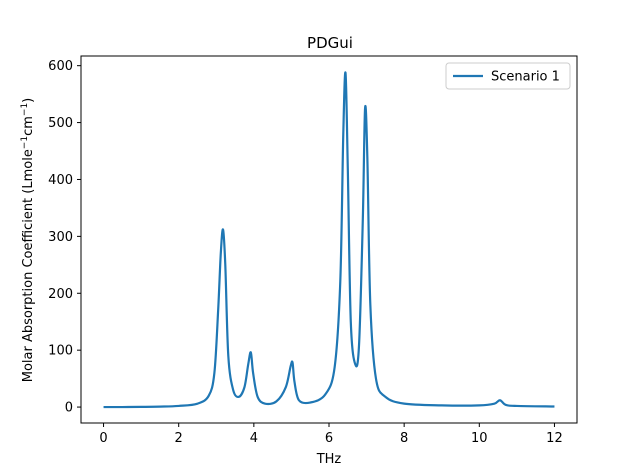 This screenshot has width=638, height=470. I want to click on x-tick-label: 8, so click(404, 438).